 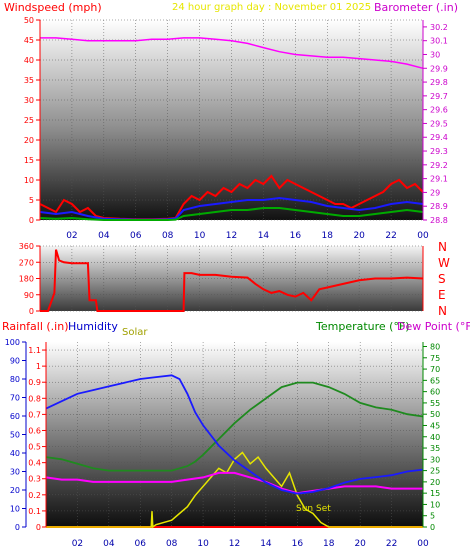 What do you see at coordinates (439, 82) in the screenshot?
I see `baro-tick-label: 29.8` at bounding box center [439, 82].